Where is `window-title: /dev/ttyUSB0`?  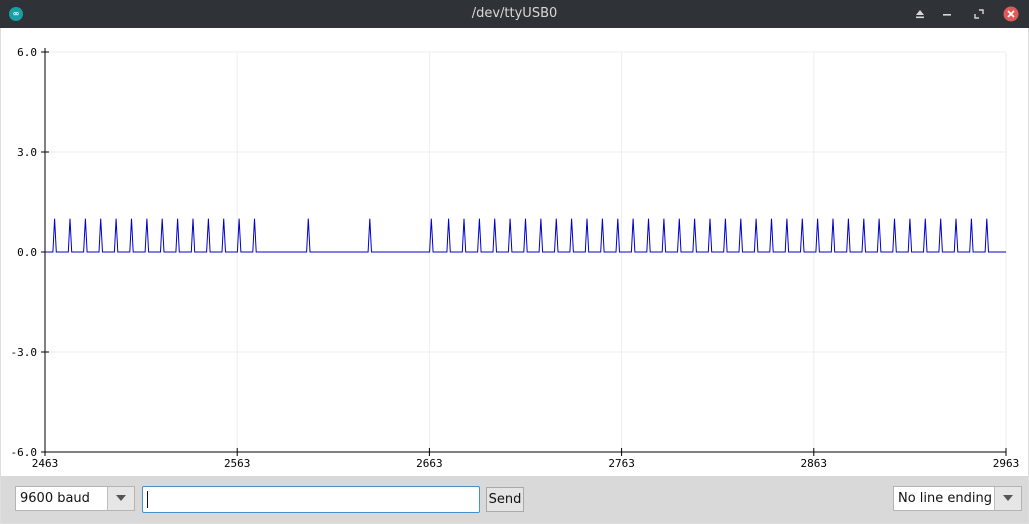 window-title: /dev/ttyUSB0 is located at coordinates (514, 13).